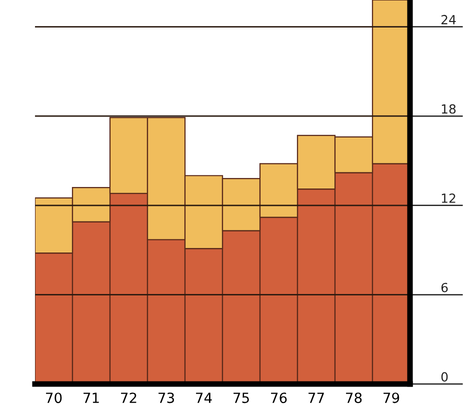  I want to click on x-tick-label: 76, so click(279, 398).